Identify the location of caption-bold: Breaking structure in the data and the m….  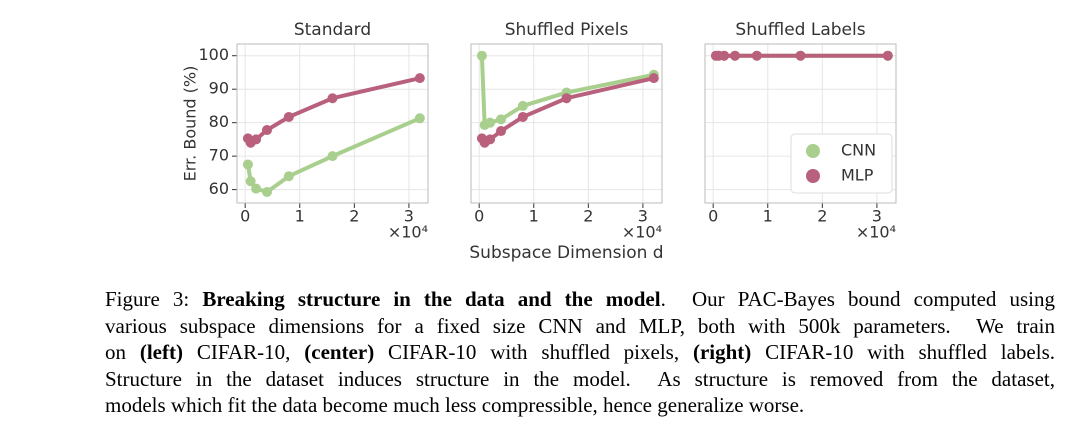
(431, 299).